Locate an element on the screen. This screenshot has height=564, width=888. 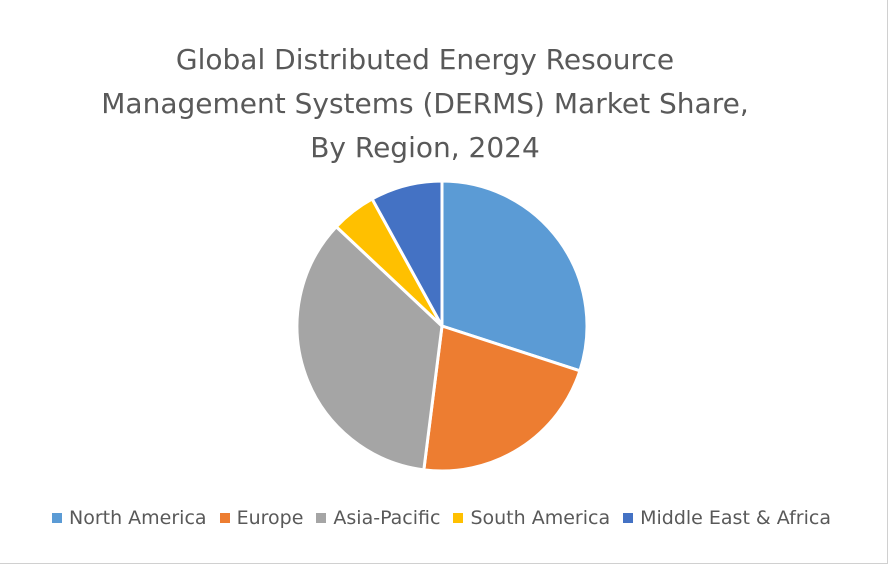
legend-label-middle-east-and-africa: Middle East & Africa is located at coordinates (735, 518).